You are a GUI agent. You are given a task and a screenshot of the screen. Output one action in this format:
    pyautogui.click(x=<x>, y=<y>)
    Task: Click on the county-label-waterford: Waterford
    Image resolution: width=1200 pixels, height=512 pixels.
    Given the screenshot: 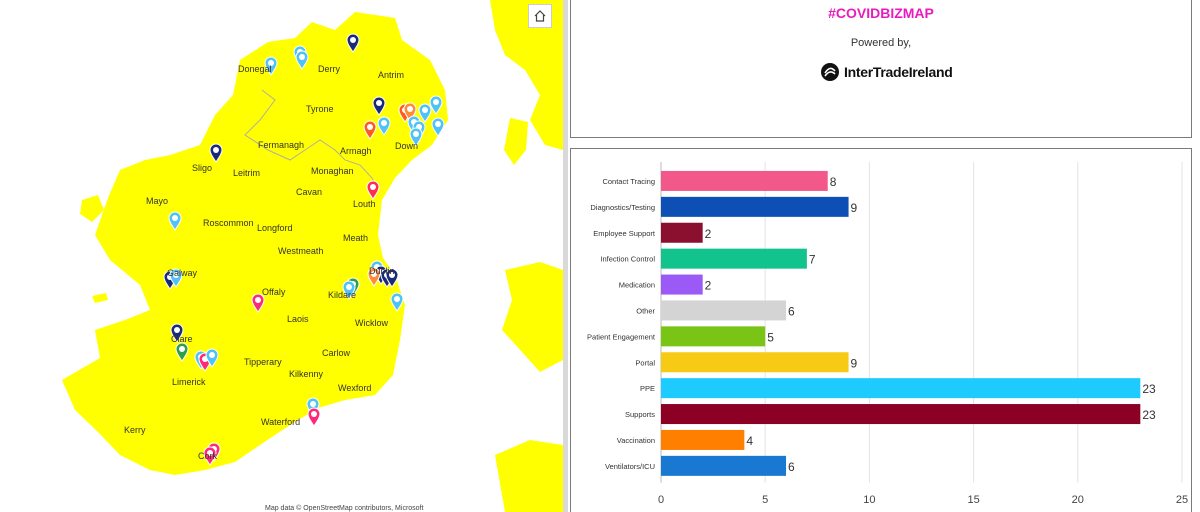 What is the action you would take?
    pyautogui.click(x=281, y=422)
    